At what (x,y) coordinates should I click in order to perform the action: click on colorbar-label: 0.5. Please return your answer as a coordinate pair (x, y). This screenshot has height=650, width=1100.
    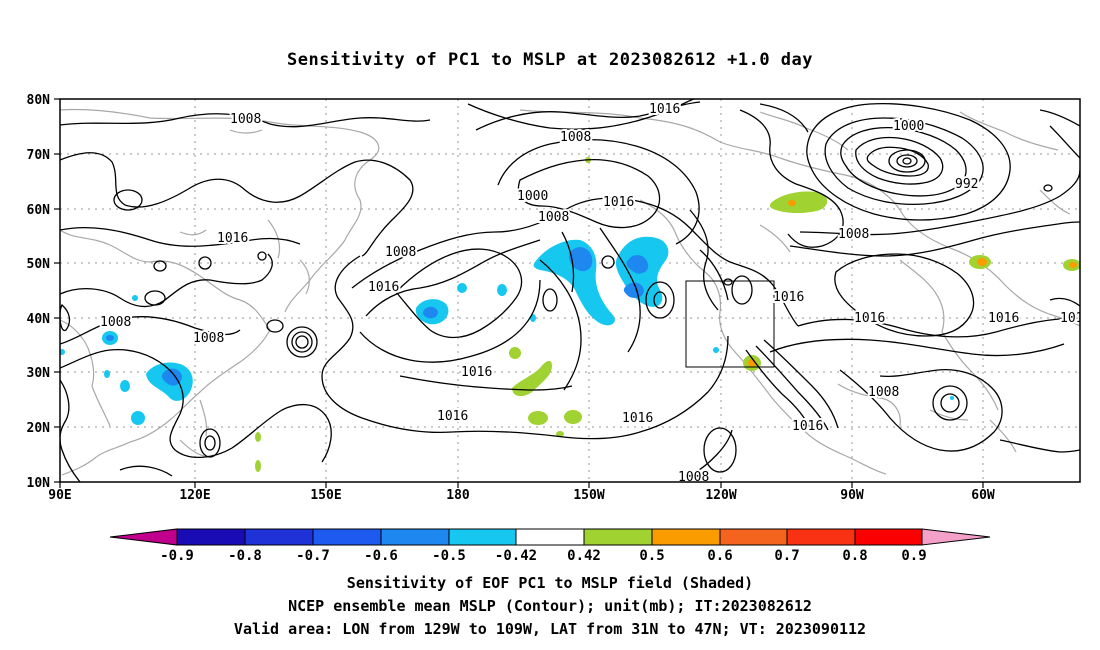
    Looking at the image, I should click on (651, 556).